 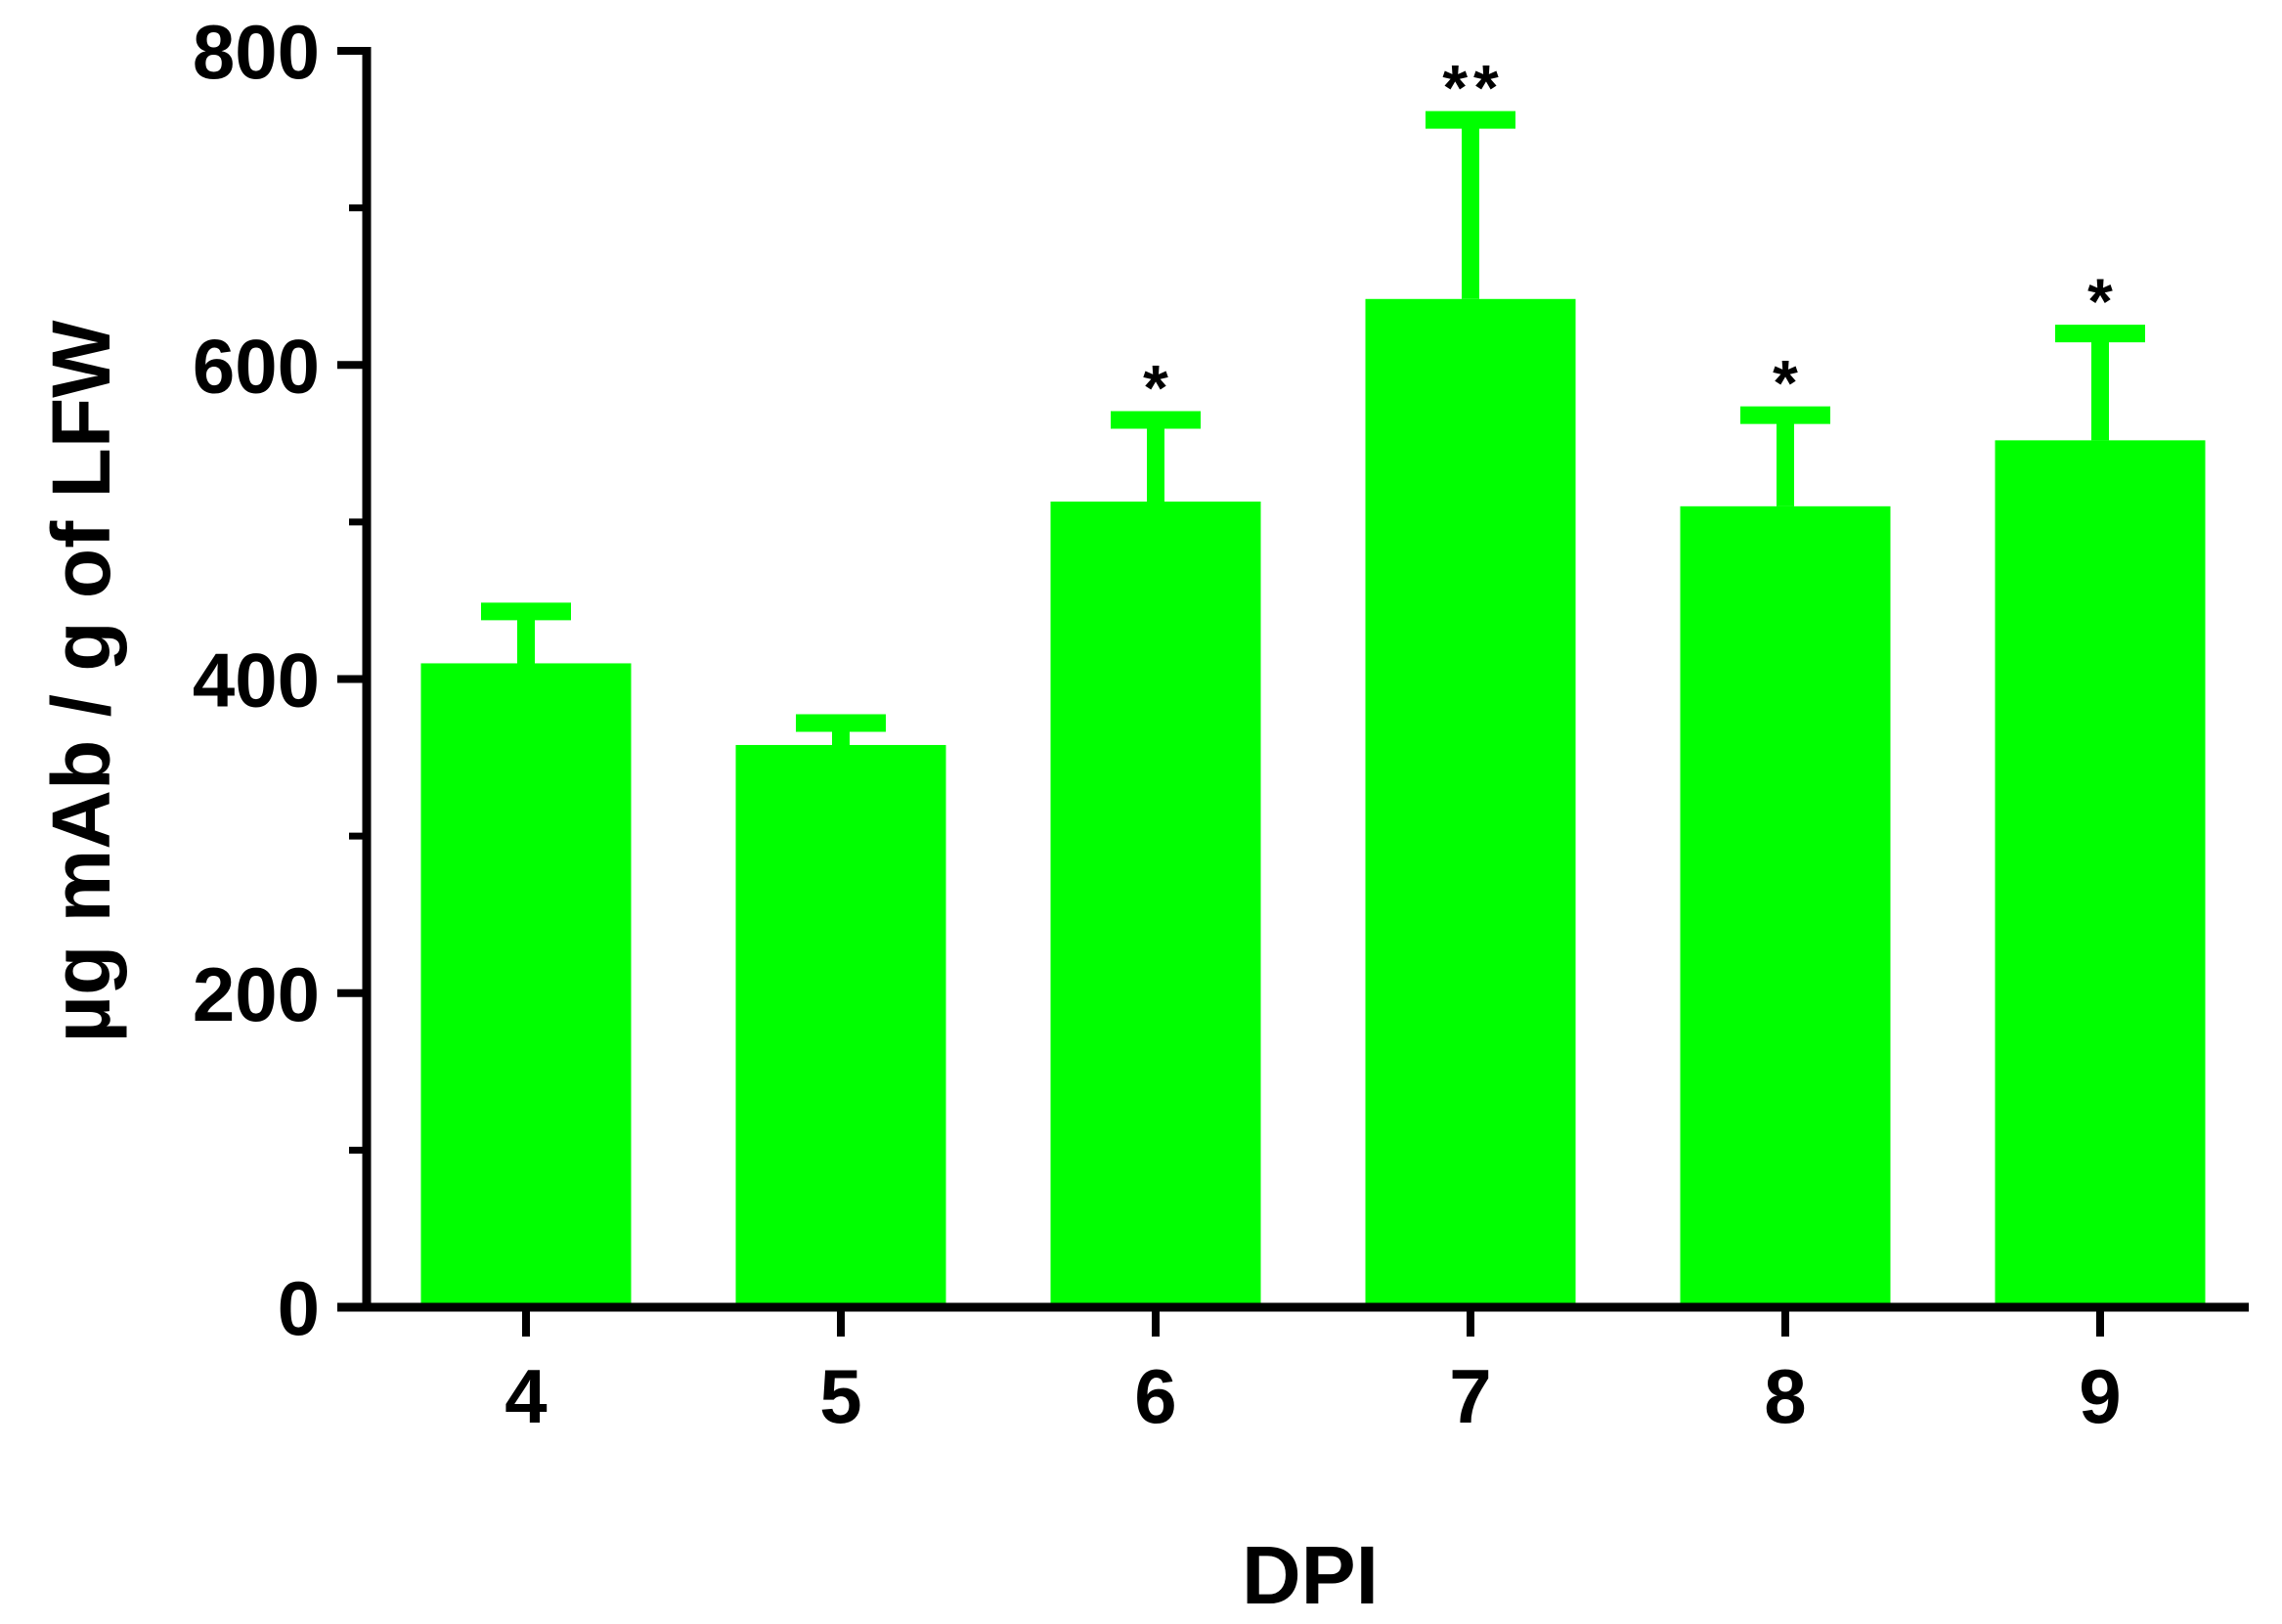 I want to click on y-tick-label: 200, so click(x=257, y=994).